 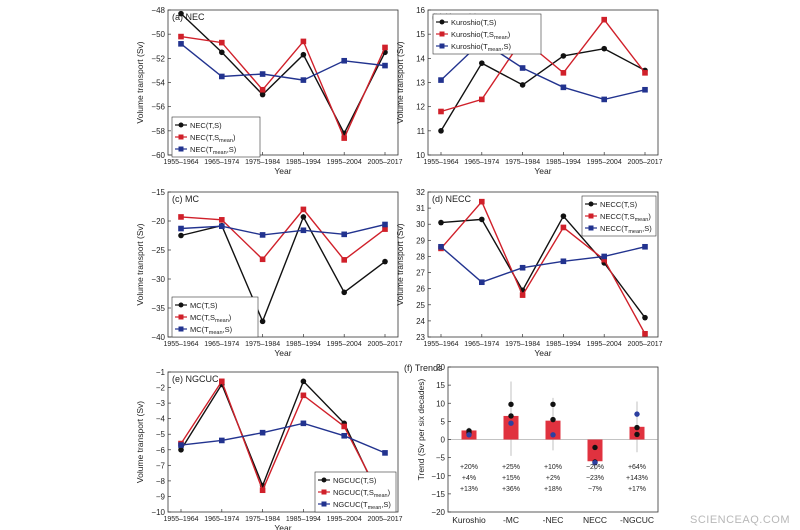 I want to click on y-tick-label: 10, so click(x=440, y=403).